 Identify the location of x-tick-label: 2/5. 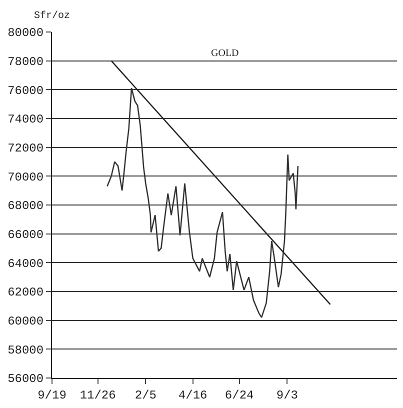
(145, 395).